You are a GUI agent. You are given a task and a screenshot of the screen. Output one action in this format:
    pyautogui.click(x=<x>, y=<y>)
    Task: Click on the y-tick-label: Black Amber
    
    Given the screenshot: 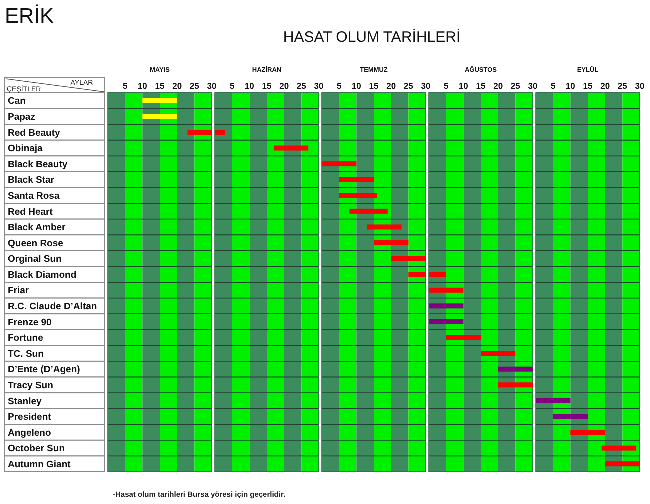 What is the action you would take?
    pyautogui.click(x=37, y=228)
    